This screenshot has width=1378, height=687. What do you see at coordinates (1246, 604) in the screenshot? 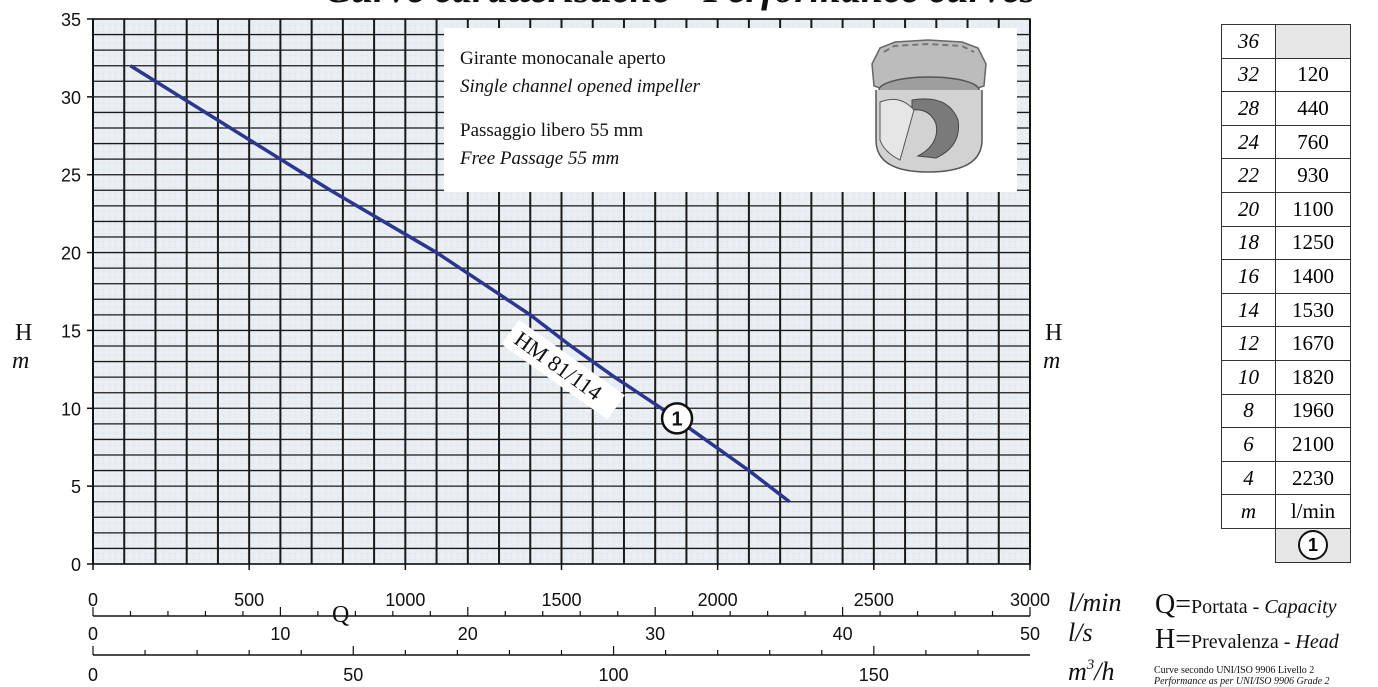
I see `legend-capacity: Q=Portata - Capacity` at bounding box center [1246, 604].